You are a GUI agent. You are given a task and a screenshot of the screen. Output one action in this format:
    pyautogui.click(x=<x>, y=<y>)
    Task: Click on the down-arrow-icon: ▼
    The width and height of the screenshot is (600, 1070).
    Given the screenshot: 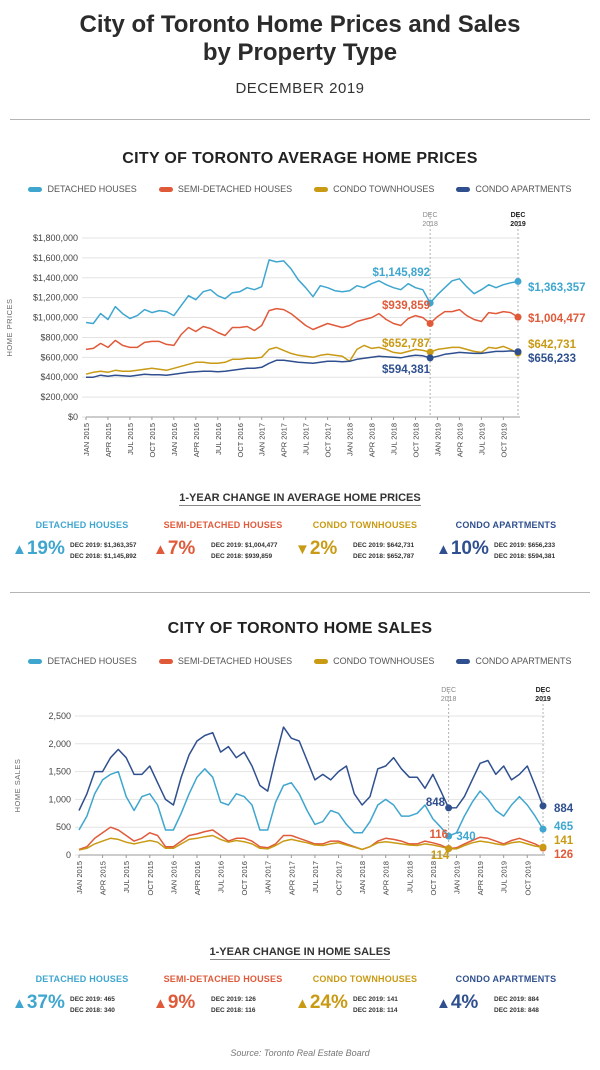 What is the action you would take?
    pyautogui.click(x=302, y=549)
    